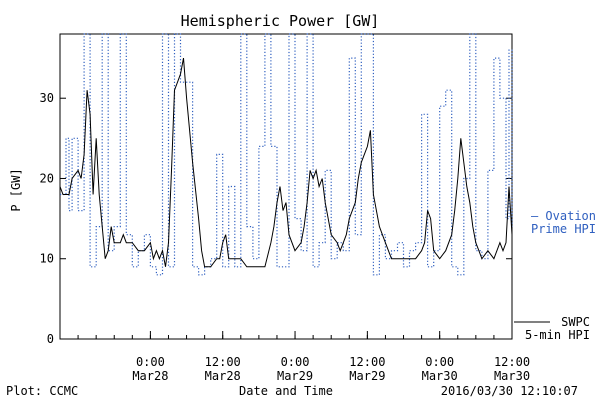 This screenshot has width=600, height=400. Describe the element at coordinates (563, 229) in the screenshot. I see `legend-ovation-line2: Prime HPI` at that location.